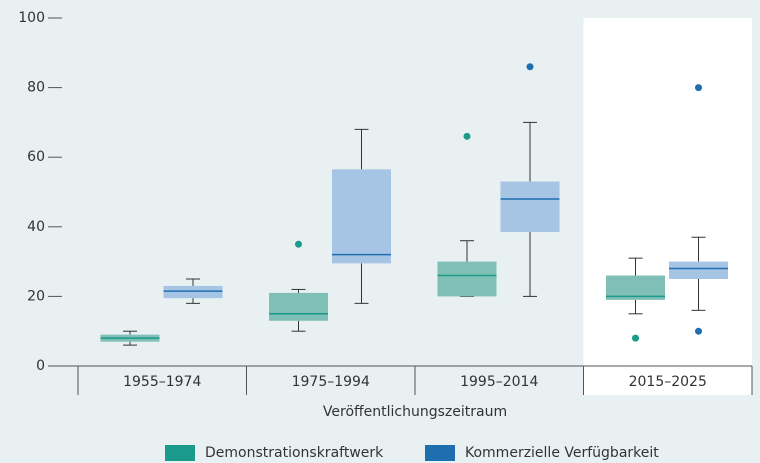  What do you see at coordinates (36, 157) in the screenshot?
I see `y-tick-label: 60` at bounding box center [36, 157].